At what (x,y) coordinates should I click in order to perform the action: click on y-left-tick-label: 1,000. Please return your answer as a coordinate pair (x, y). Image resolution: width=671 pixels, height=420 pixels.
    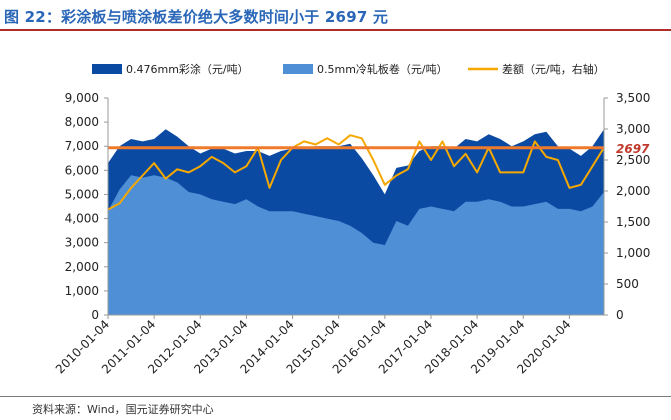
    Looking at the image, I should click on (82, 291).